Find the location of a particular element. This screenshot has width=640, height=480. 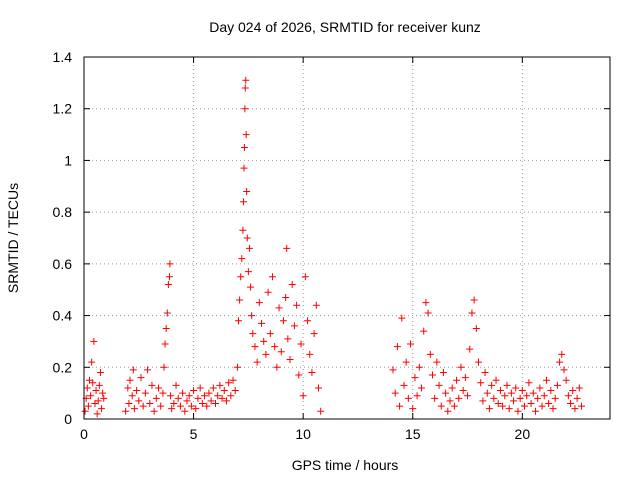

x-tick-label: 15 is located at coordinates (413, 434).